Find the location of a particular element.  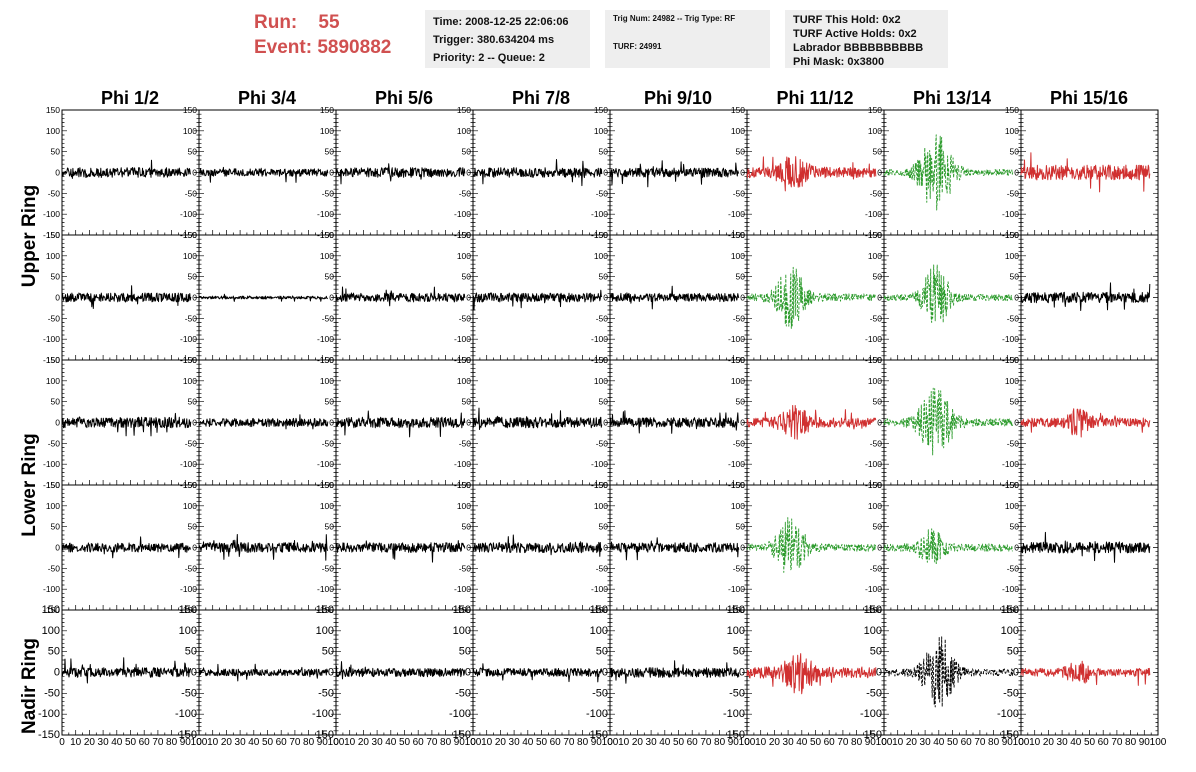

y-tick-label-r3-c0-4: 50 is located at coordinates (56, 527).